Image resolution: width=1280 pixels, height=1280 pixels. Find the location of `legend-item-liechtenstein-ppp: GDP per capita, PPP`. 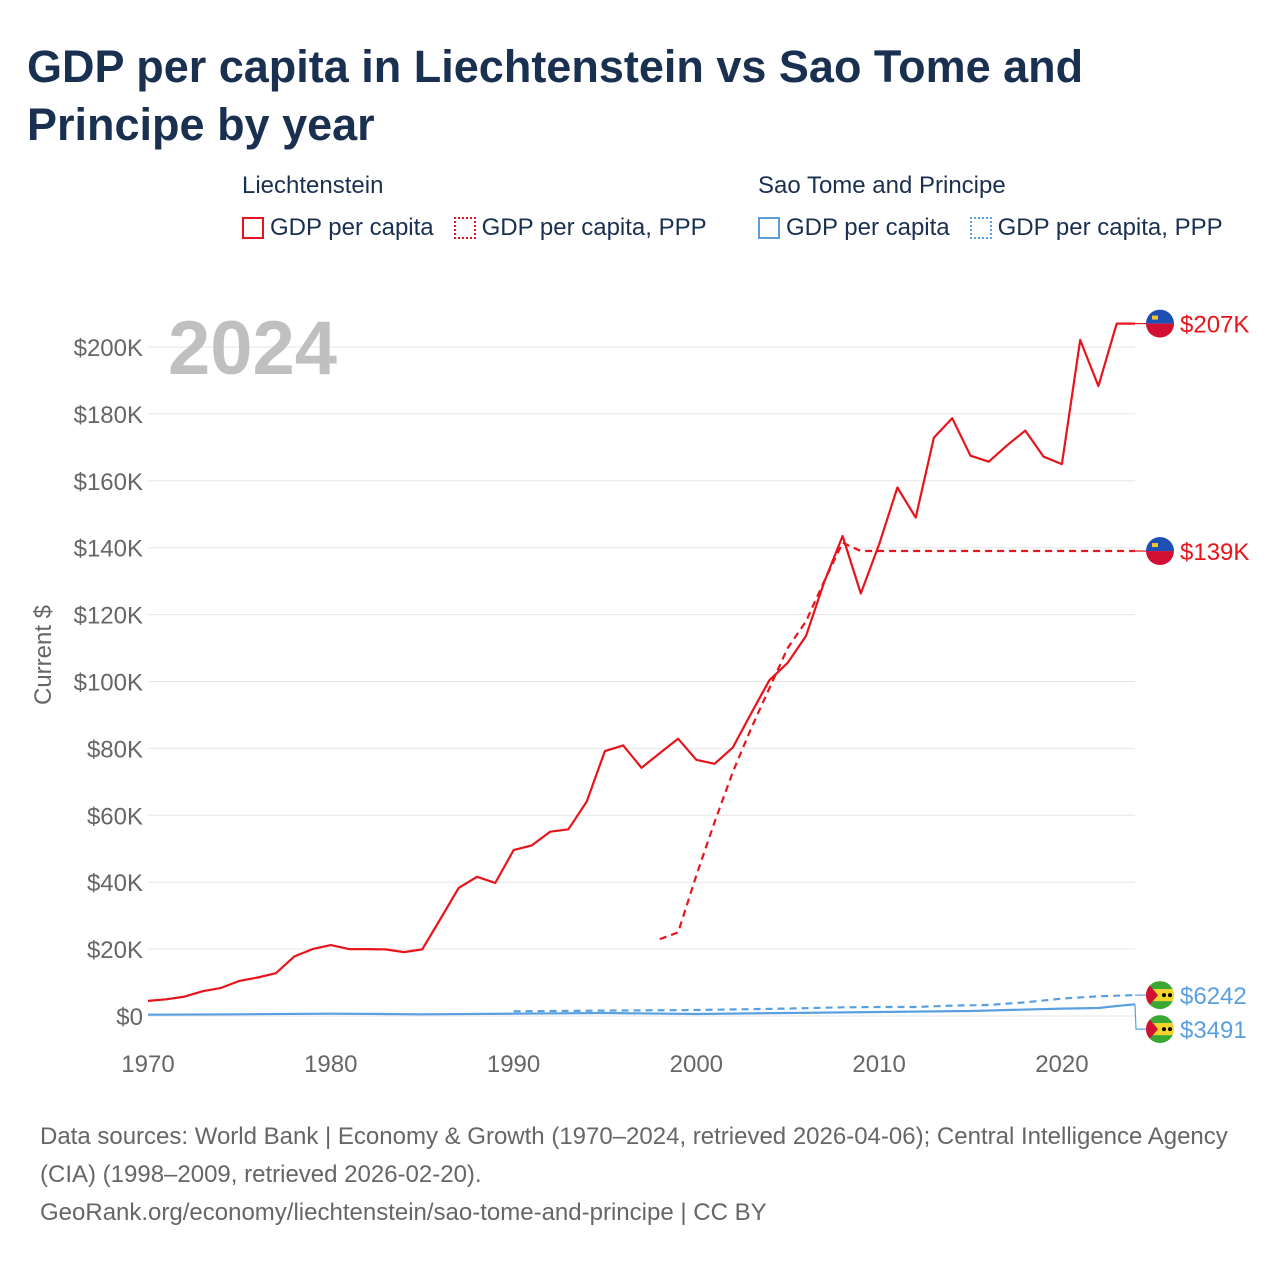

legend-item-liechtenstein-ppp: GDP per capita, PPP is located at coordinates (580, 228).